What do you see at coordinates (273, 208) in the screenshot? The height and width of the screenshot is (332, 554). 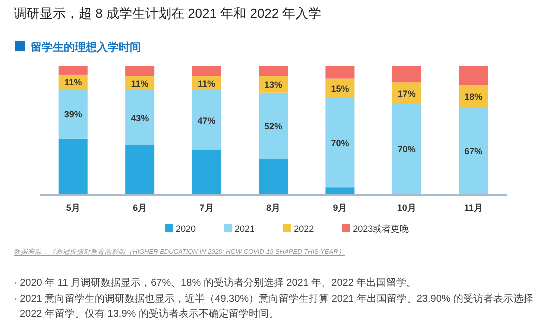 I see `x-tick-label: 8月` at bounding box center [273, 208].